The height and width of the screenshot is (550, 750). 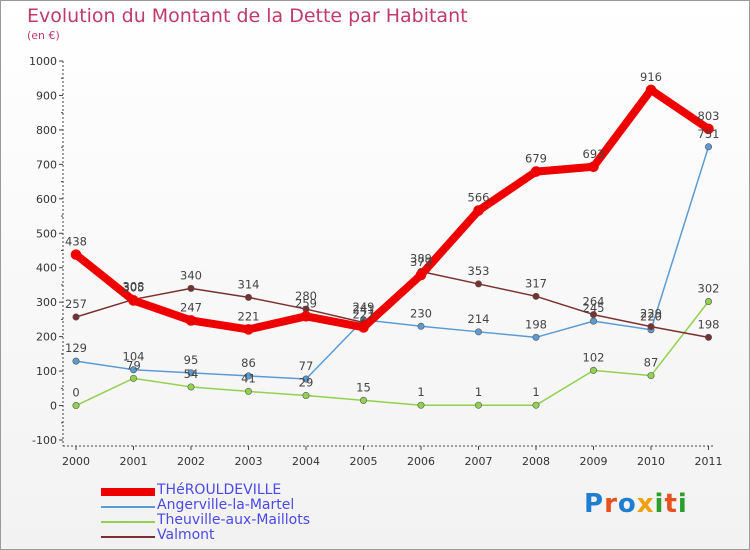 I want to click on x-tick-label: 2007, so click(x=479, y=461).